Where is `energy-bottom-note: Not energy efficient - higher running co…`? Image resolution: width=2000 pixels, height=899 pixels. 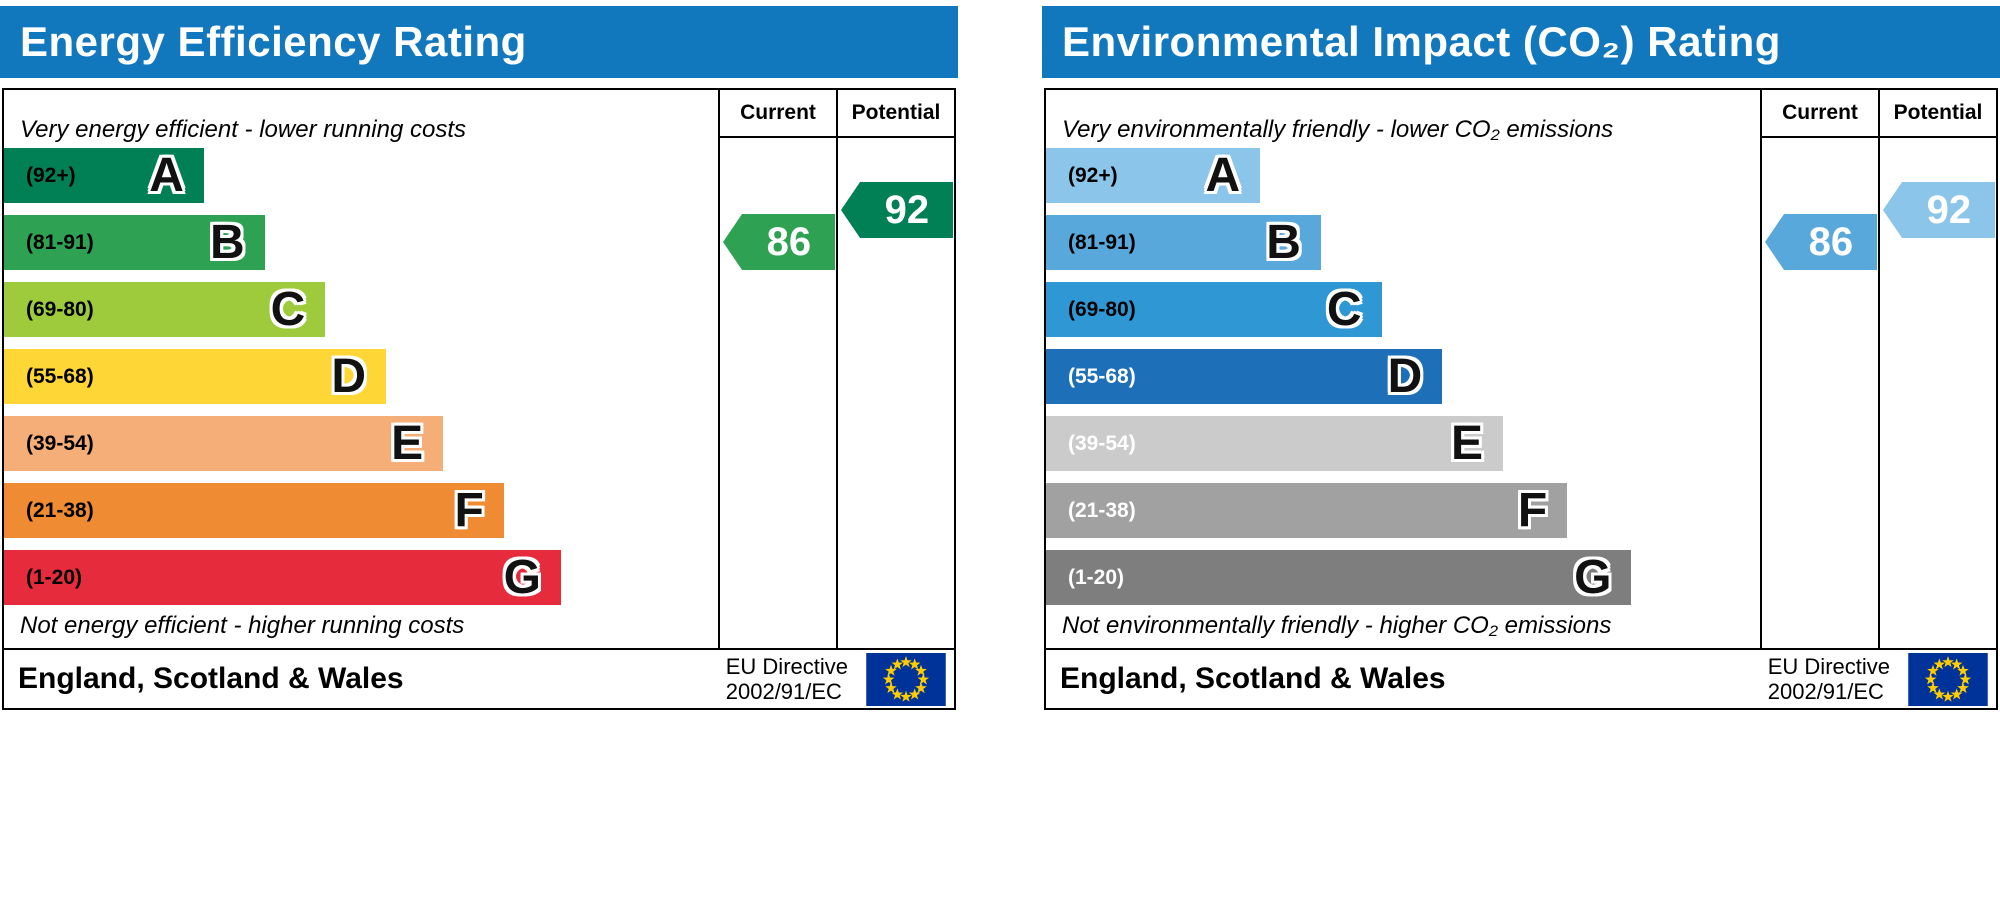
energy-bottom-note: Not energy efficient - higher running co… is located at coordinates (242, 625).